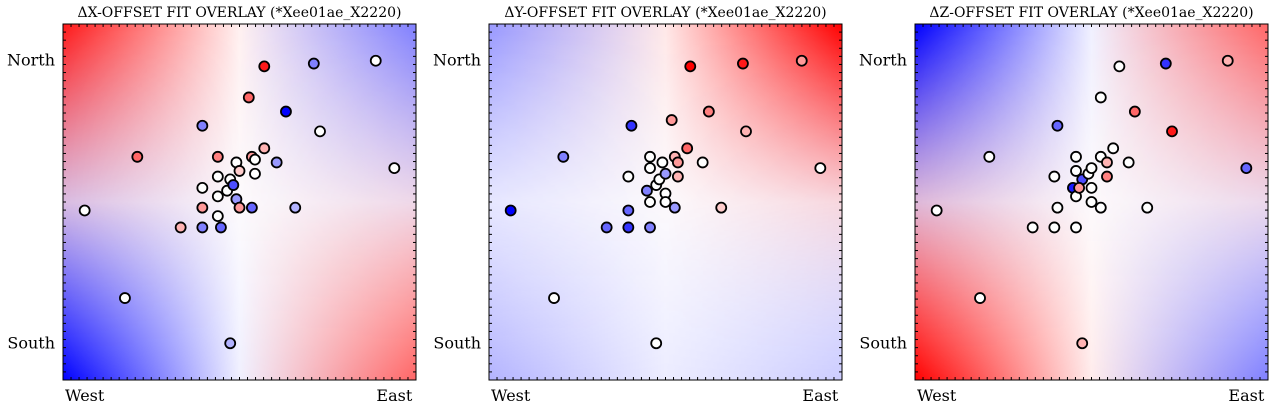 The image size is (1275, 411). I want to click on chart-title: ΔY-OFFSET FIT OVERLAY (*Xee01ae_X2220), so click(665, 13).